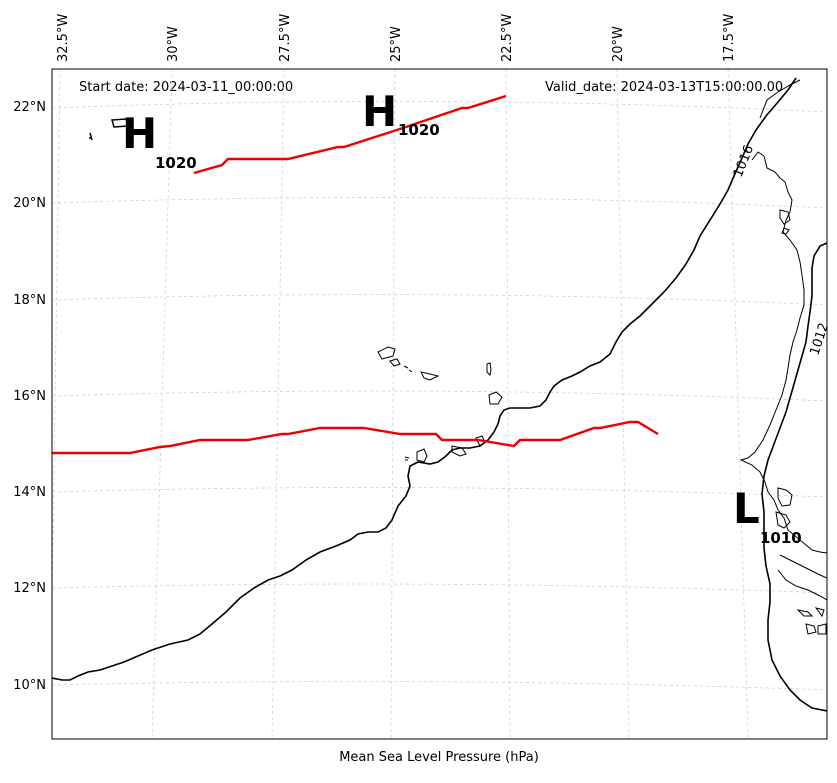 This screenshot has width=837, height=783. I want to click on isobar-label: 1012, so click(820, 339).